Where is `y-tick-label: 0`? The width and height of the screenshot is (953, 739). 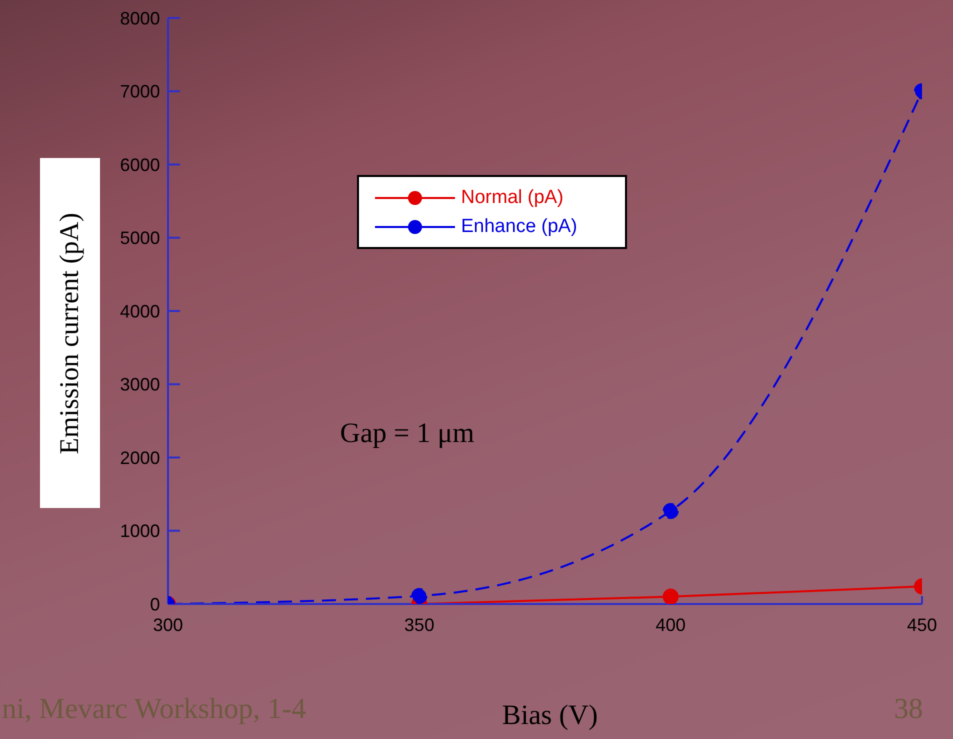 y-tick-label: 0 is located at coordinates (155, 604).